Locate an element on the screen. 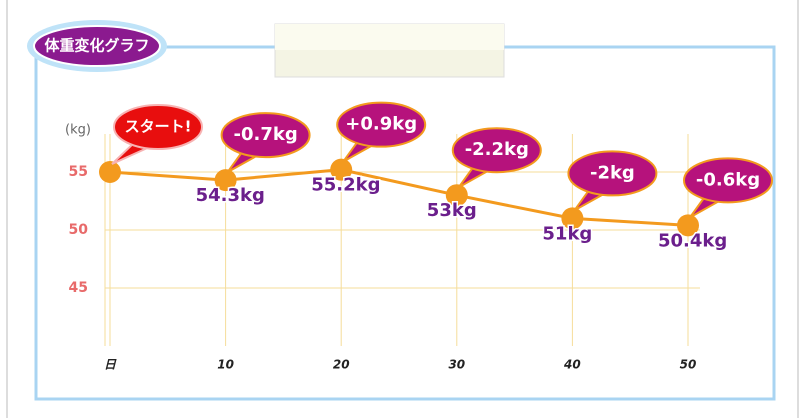 This screenshot has width=806, height=418. callout-text: -2.2kg is located at coordinates (497, 149).